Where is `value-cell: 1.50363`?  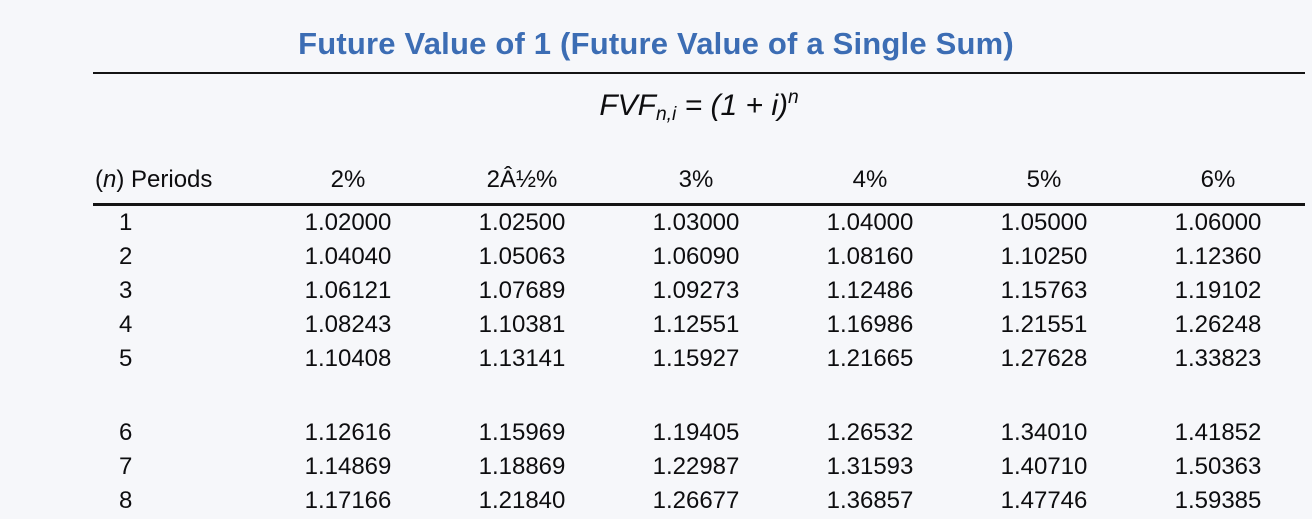
value-cell: 1.50363 is located at coordinates (1218, 466).